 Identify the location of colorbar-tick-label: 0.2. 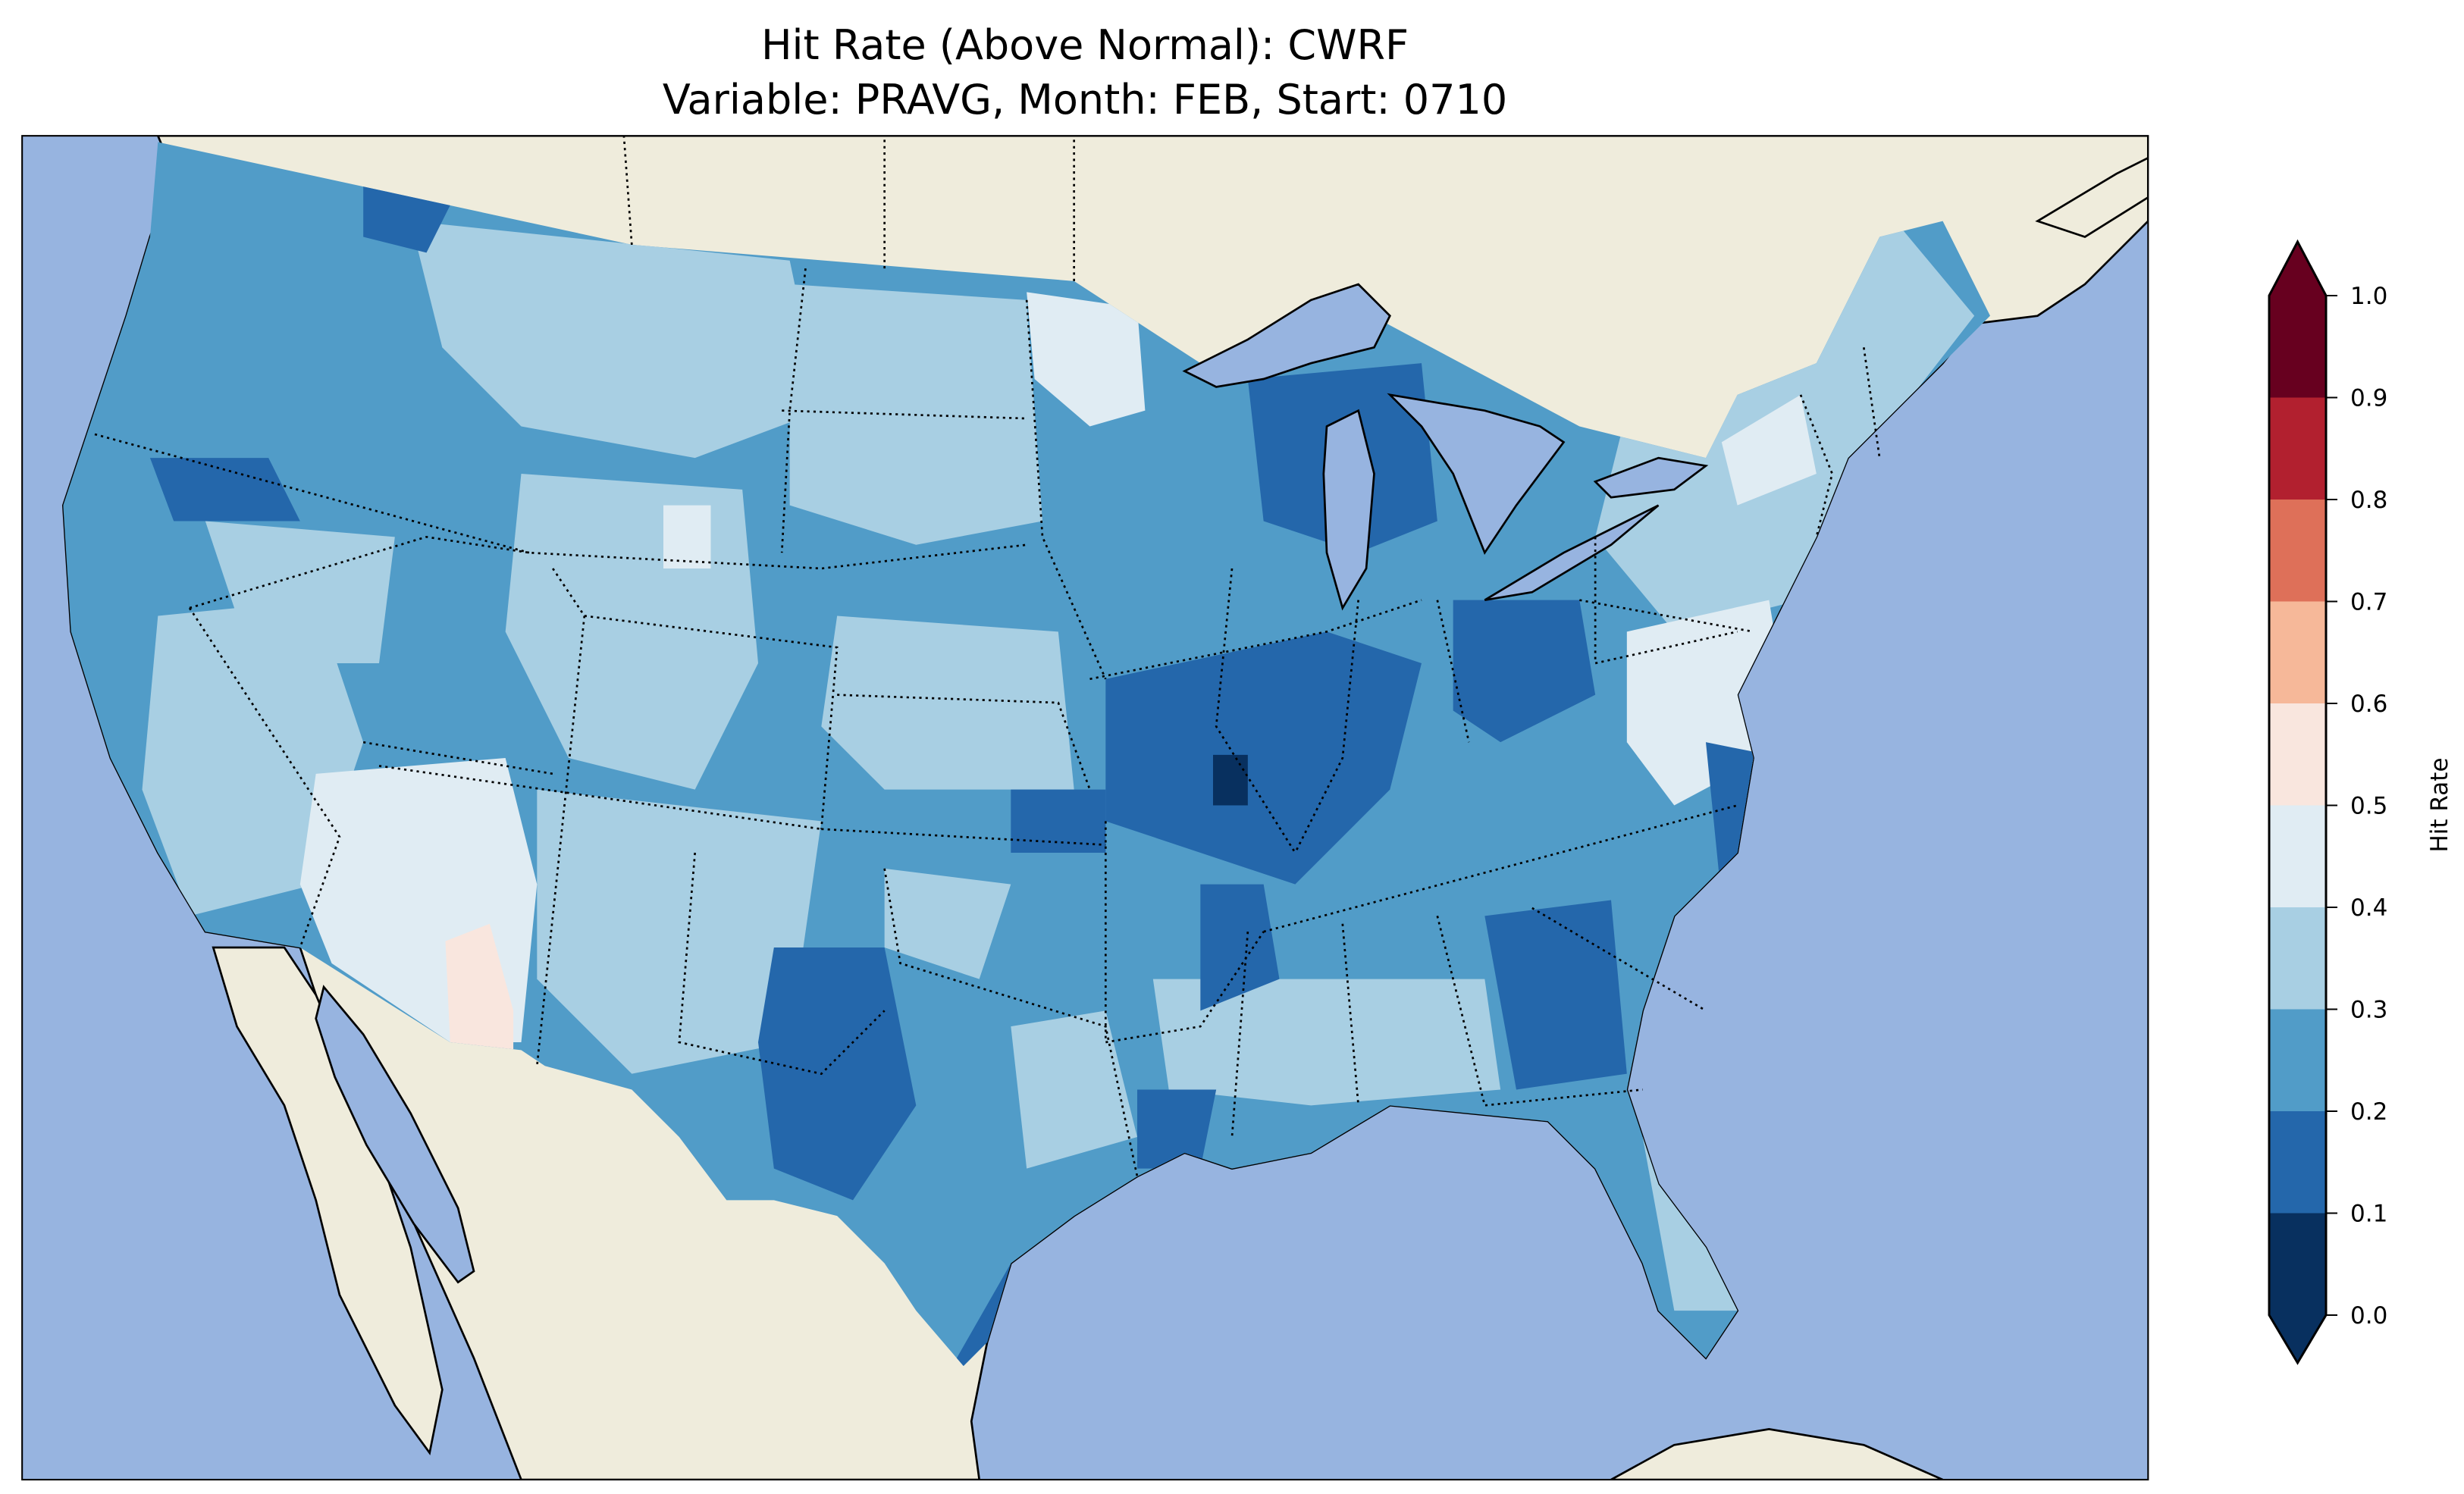
(2368, 1112).